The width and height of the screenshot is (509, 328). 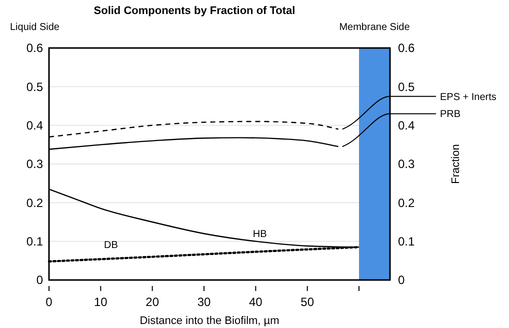 What do you see at coordinates (195, 11) in the screenshot?
I see `chart-title: Solid Components by Fraction of Total` at bounding box center [195, 11].